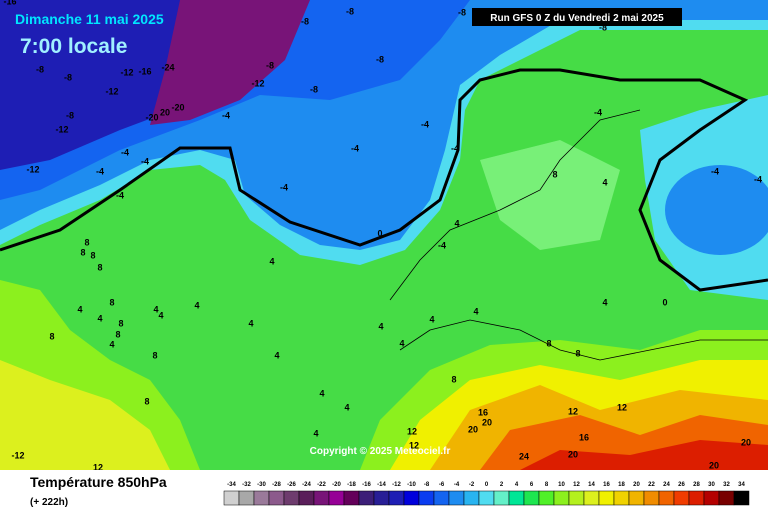  What do you see at coordinates (502, 485) in the screenshot?
I see `scale-label: 2` at bounding box center [502, 485].